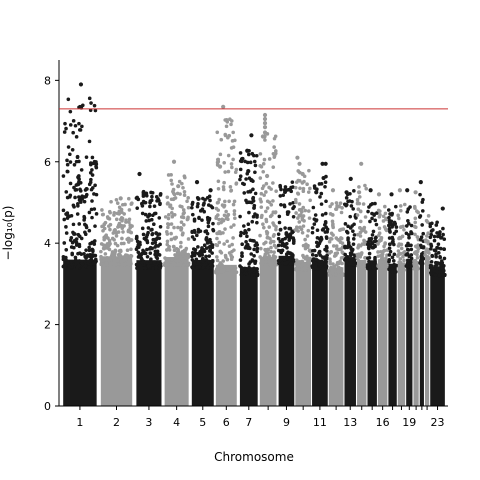 This screenshot has height=480, width=480. Describe the element at coordinates (372, 333) in the screenshot. I see `chromosome-15-dense-points` at that location.